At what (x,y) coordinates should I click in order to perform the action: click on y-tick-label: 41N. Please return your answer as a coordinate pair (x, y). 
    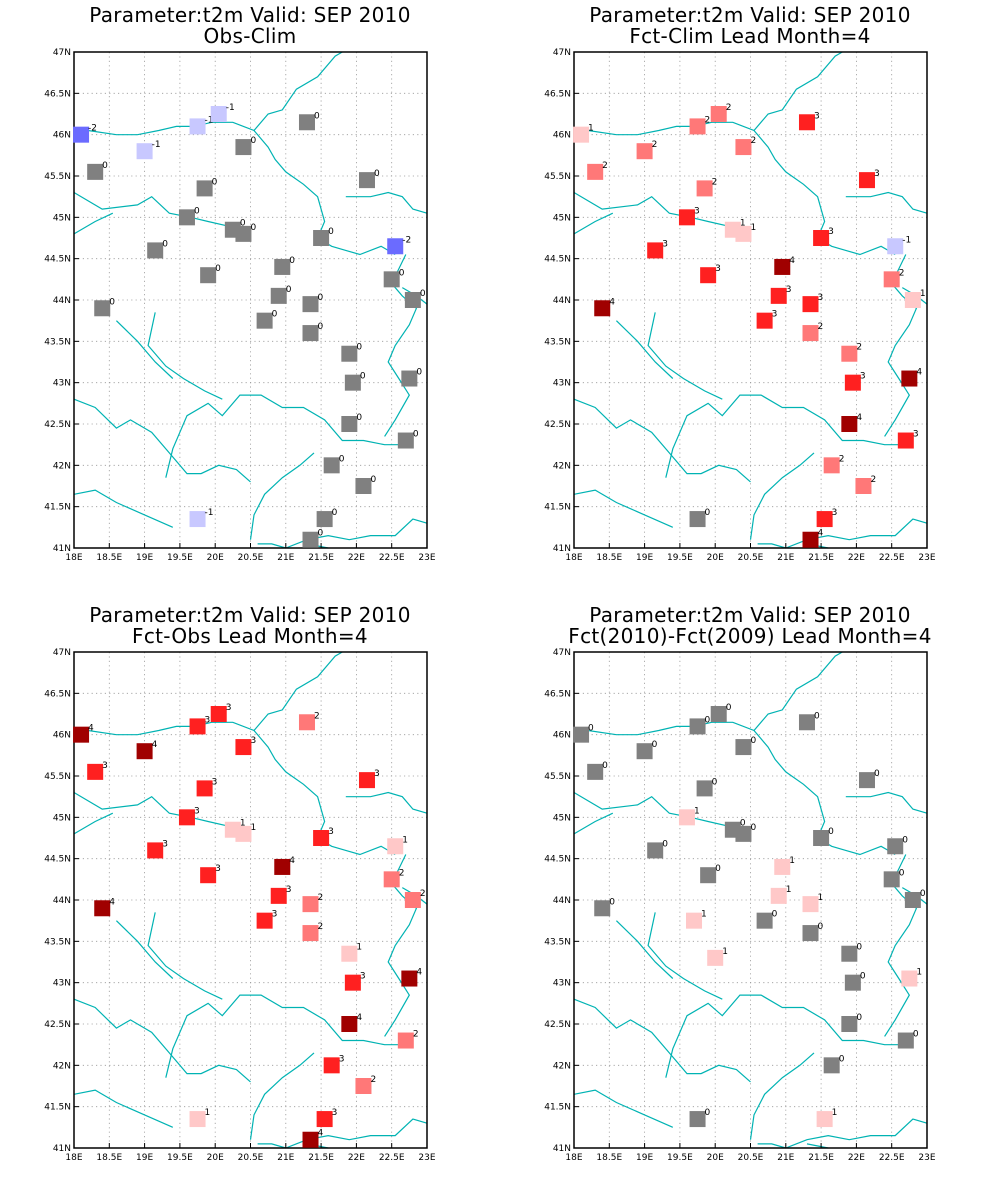
    Looking at the image, I should click on (562, 1149).